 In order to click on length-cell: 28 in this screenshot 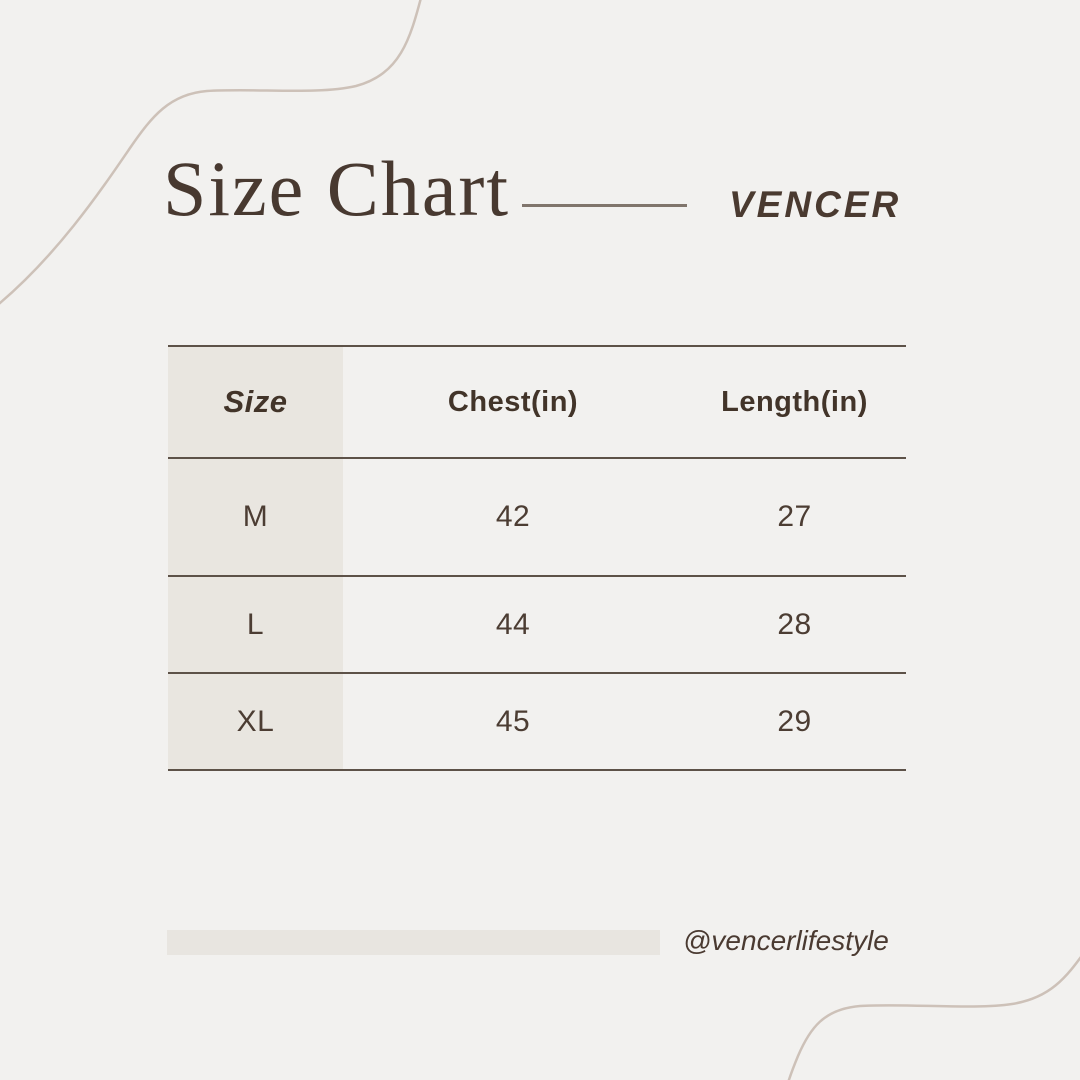, I will do `click(794, 624)`.